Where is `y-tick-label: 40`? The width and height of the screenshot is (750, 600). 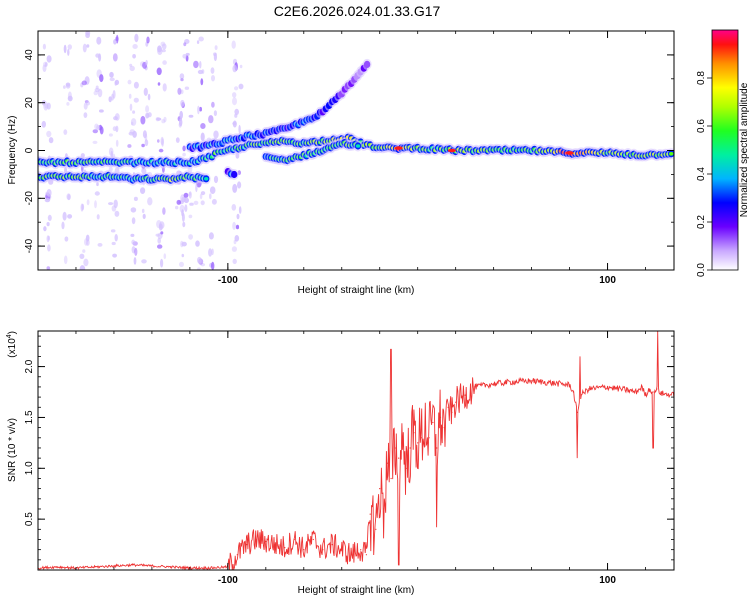 y-tick-label: 40 is located at coordinates (29, 55).